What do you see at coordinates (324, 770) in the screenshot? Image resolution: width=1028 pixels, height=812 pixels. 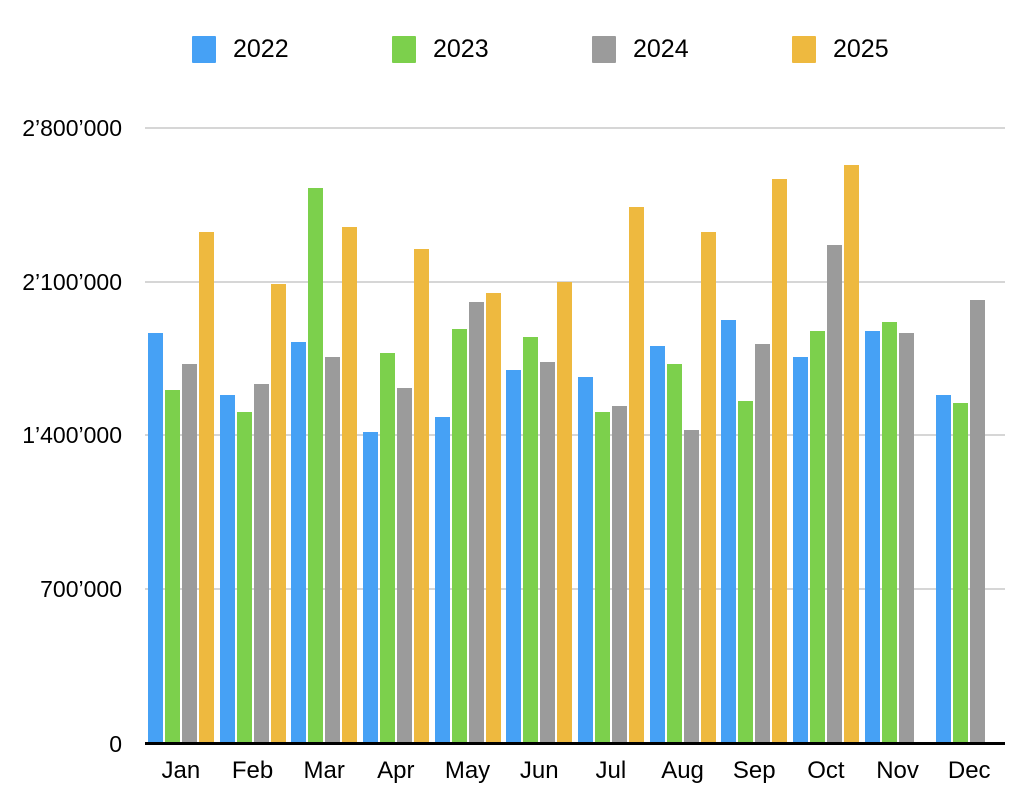 I see `x-tick-label-mar: Mar` at bounding box center [324, 770].